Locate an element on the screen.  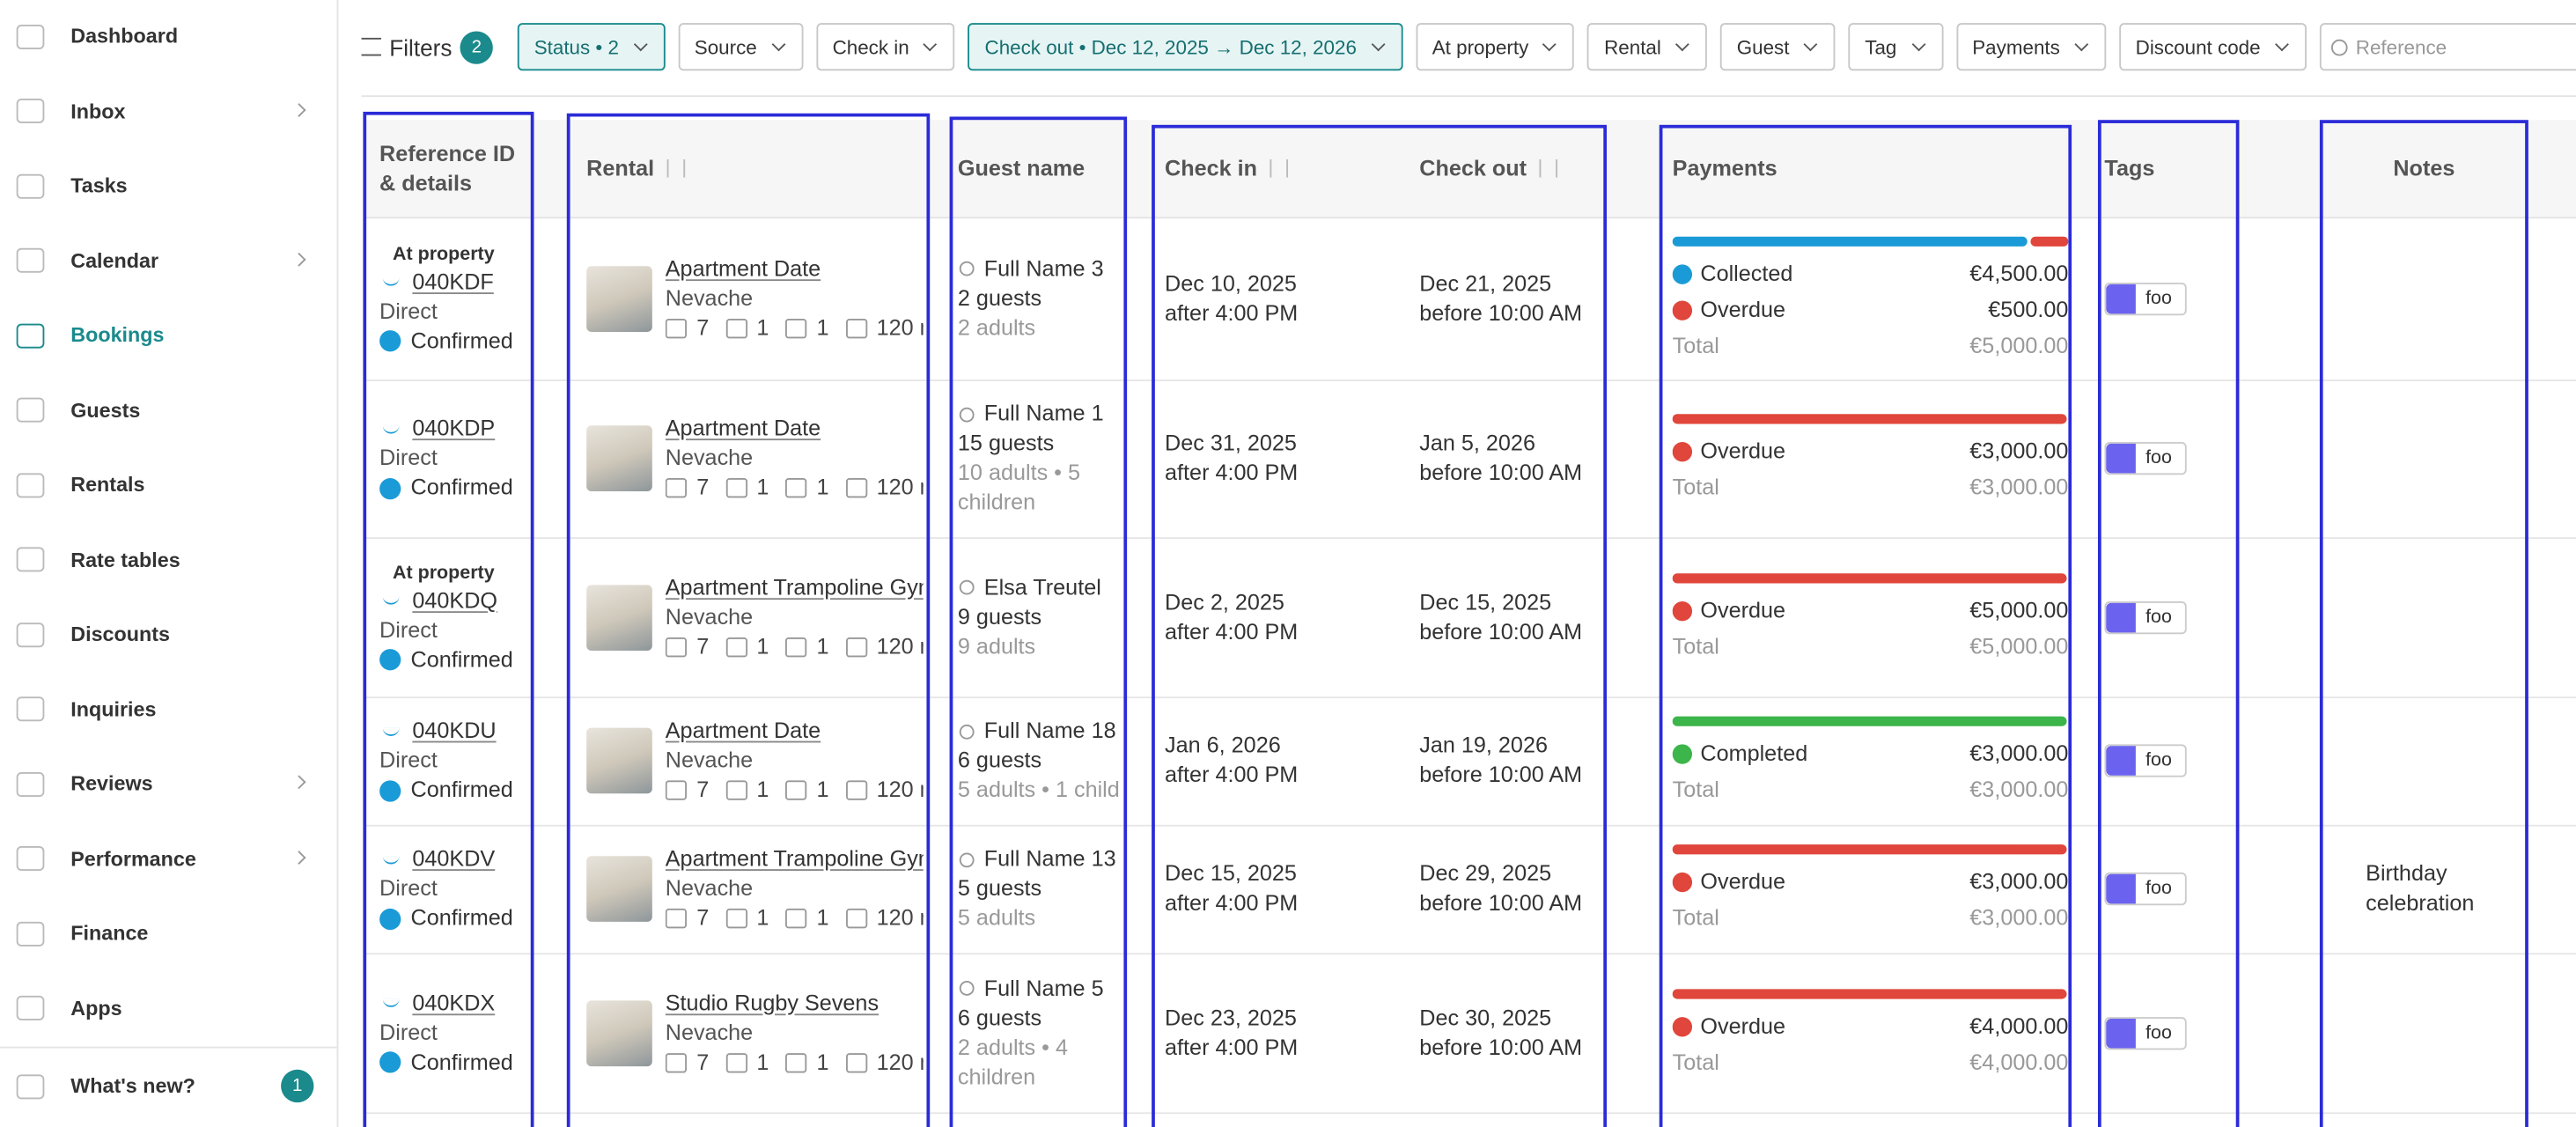
tags-cell: foo is located at coordinates (2169, 458).